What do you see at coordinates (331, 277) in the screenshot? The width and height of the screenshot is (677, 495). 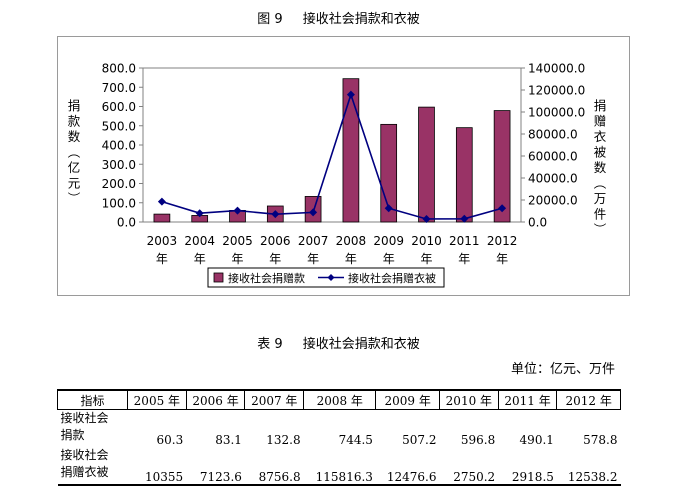 I see `legend-line-marker` at bounding box center [331, 277].